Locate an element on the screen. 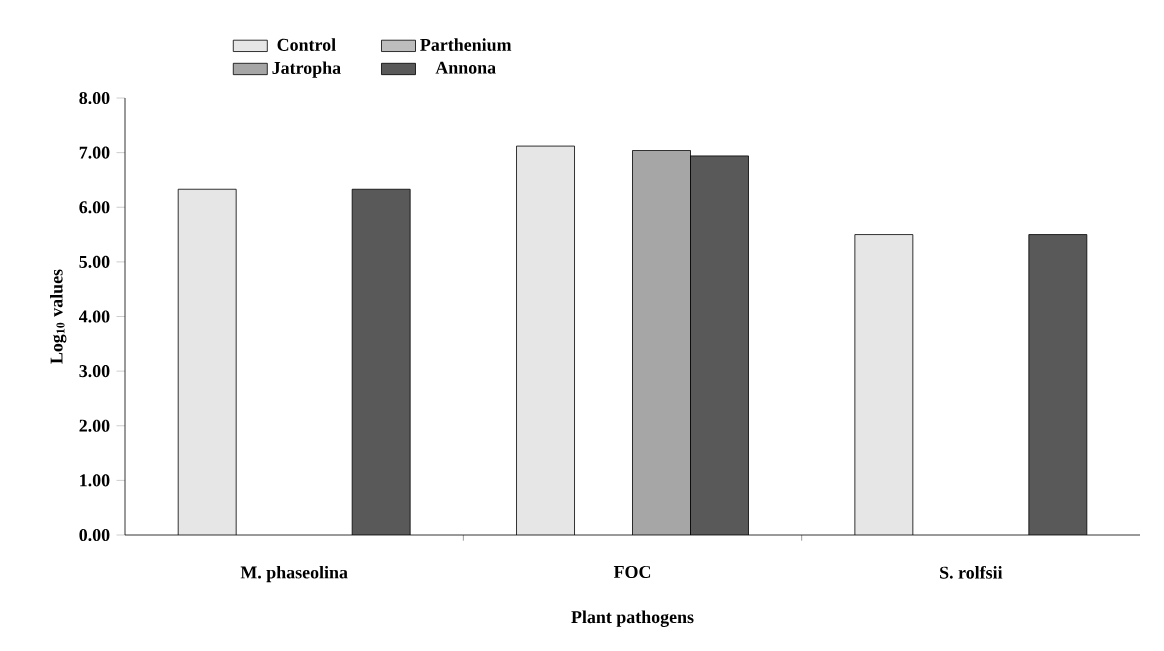  y-tick-label: 1.00 is located at coordinates (95, 480).